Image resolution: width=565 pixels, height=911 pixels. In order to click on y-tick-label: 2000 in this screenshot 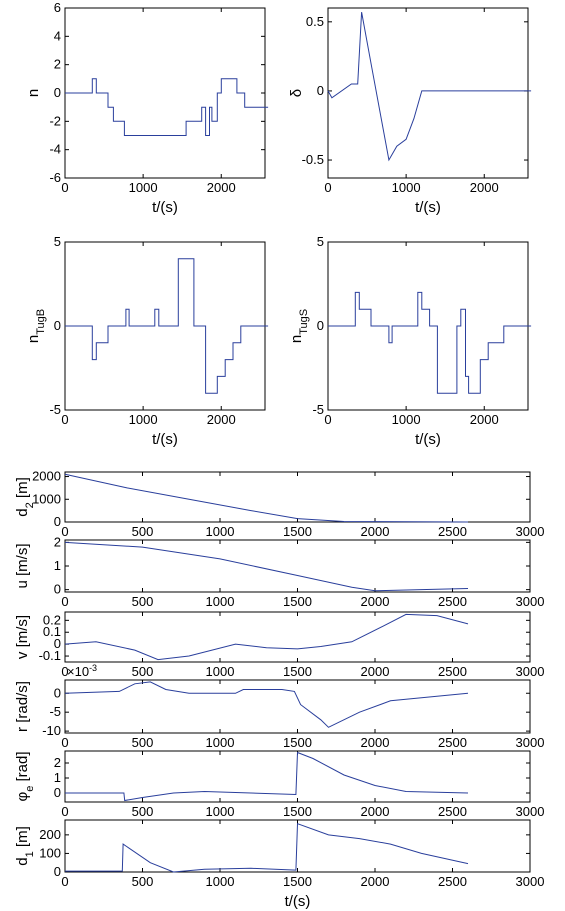, I will do `click(46, 476)`.